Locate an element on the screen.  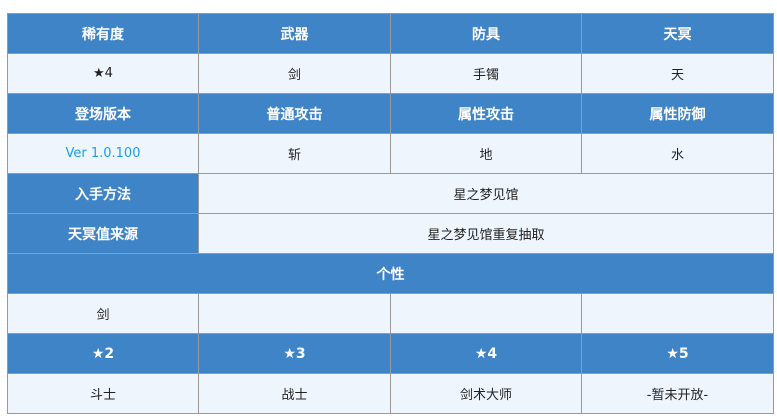
weapon-value: 剑 is located at coordinates (294, 73).